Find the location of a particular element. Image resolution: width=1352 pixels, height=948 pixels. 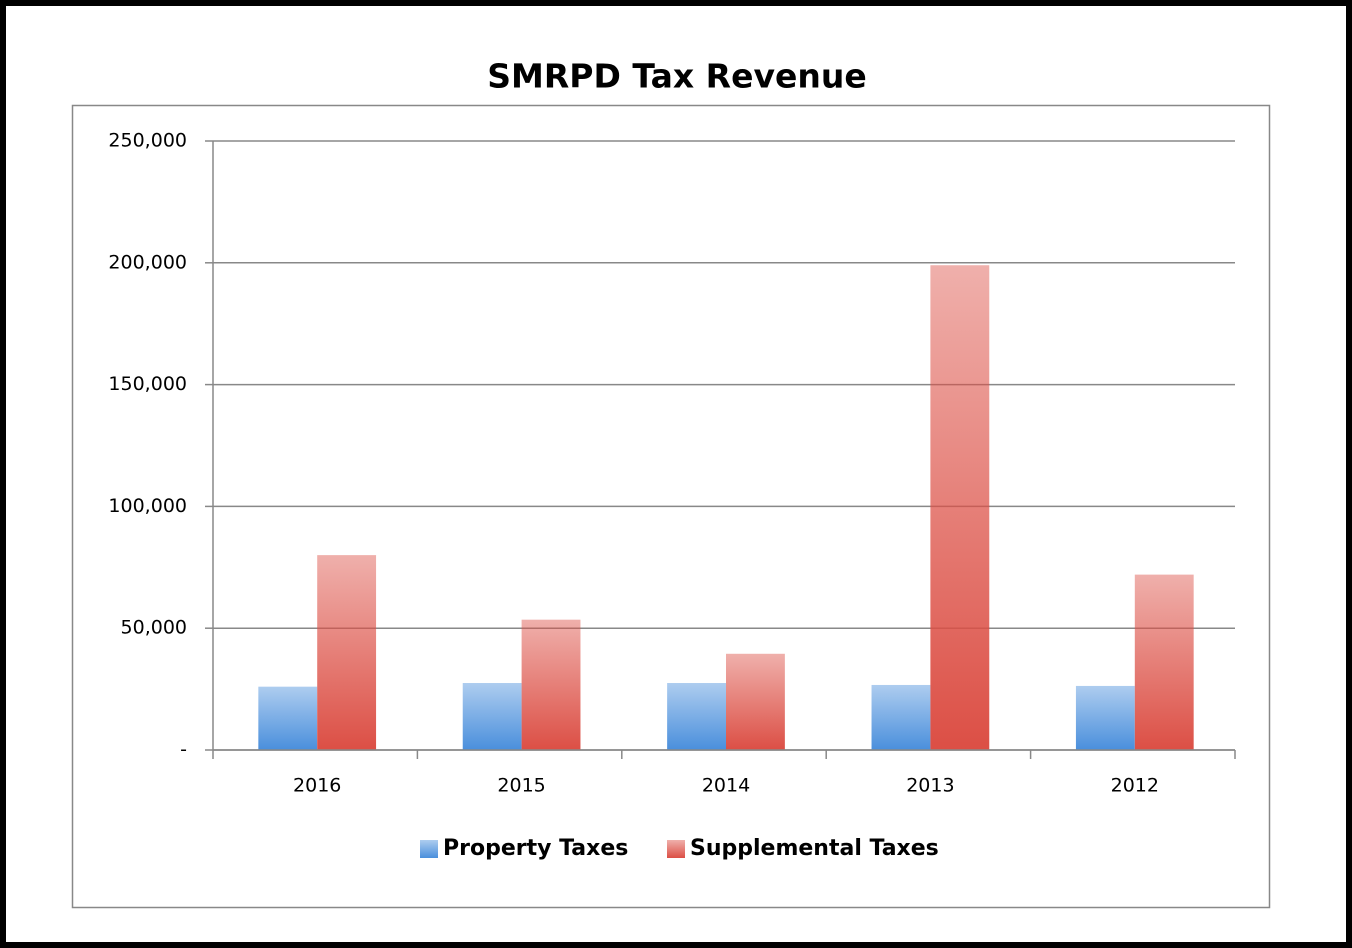

x-tick-label: 2014 is located at coordinates (726, 786).